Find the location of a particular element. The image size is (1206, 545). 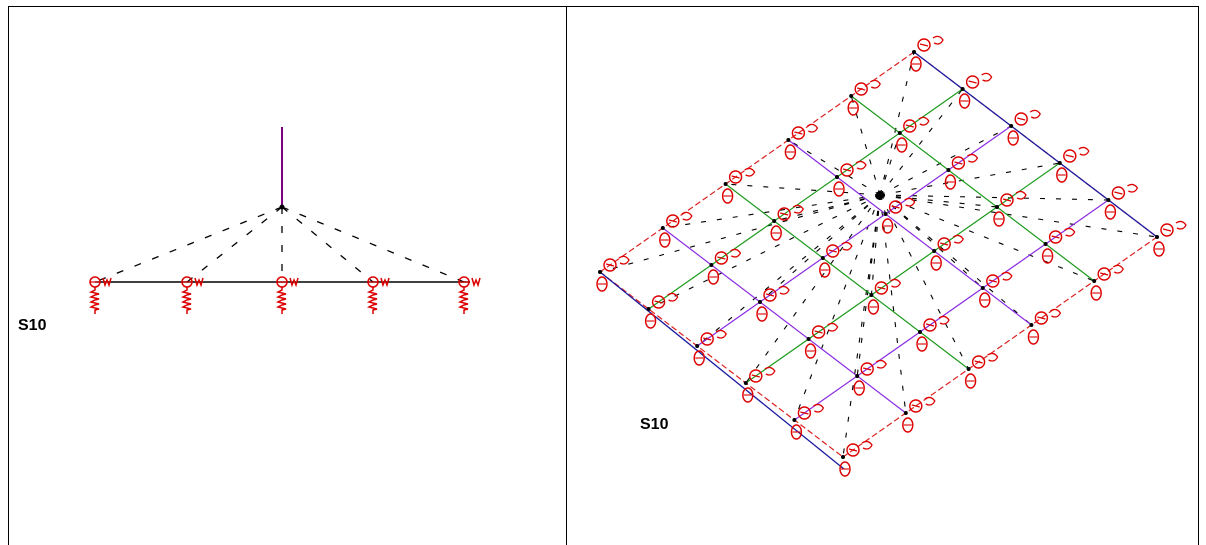

structure-label: S10 is located at coordinates (654, 424).